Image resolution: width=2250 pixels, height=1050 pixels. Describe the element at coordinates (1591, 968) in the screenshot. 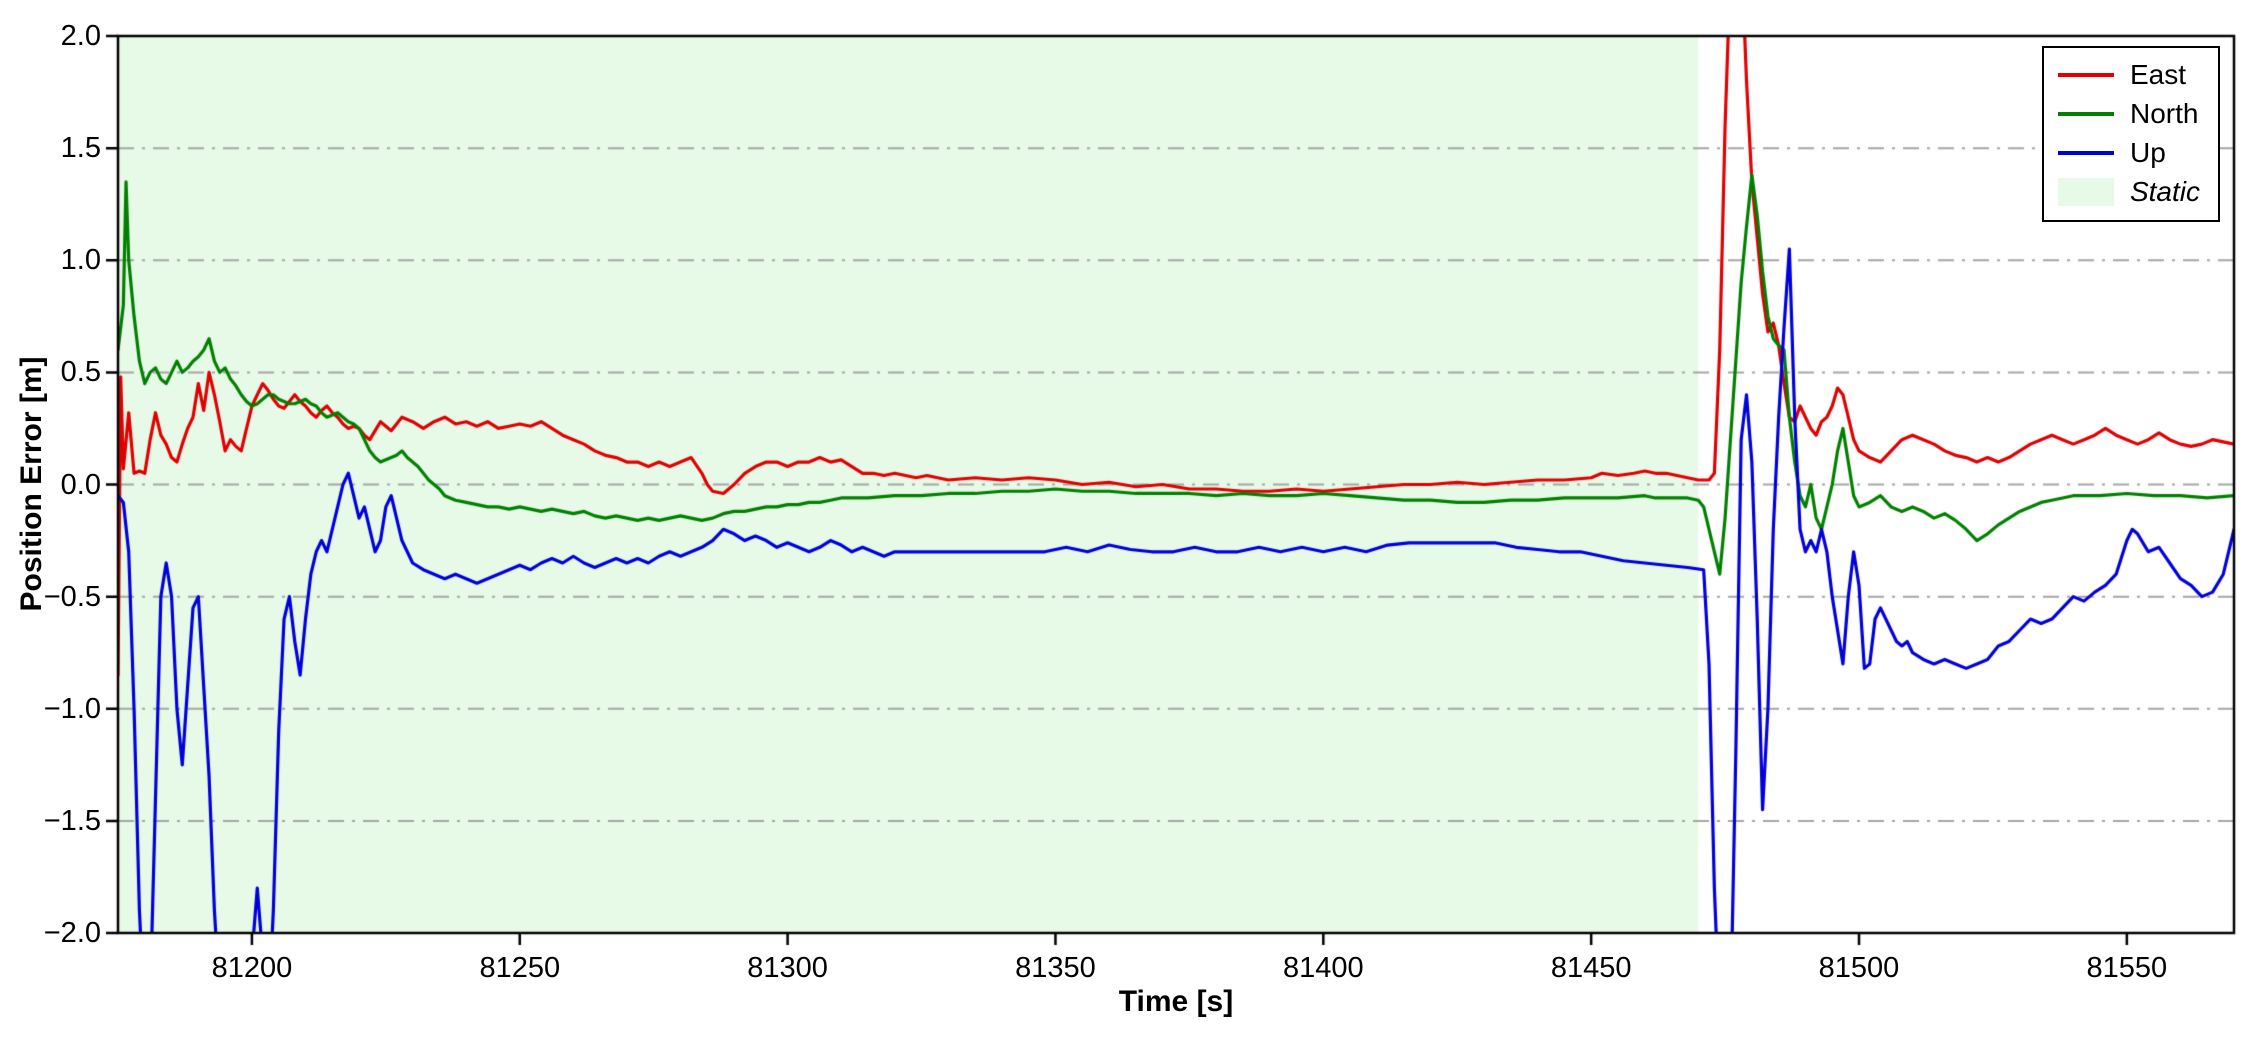

I see `x-tick-label: 81450` at that location.